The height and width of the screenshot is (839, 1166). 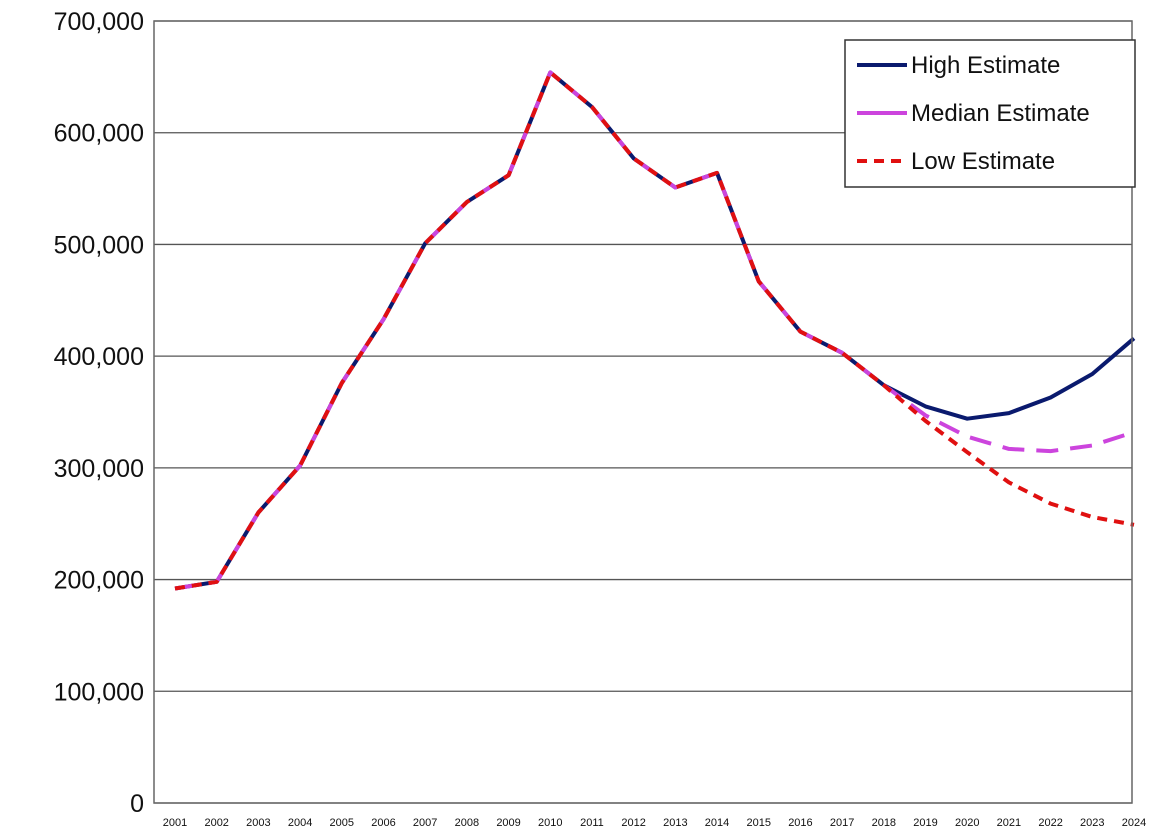 I want to click on x-tick-label: 2014, so click(x=717, y=823).